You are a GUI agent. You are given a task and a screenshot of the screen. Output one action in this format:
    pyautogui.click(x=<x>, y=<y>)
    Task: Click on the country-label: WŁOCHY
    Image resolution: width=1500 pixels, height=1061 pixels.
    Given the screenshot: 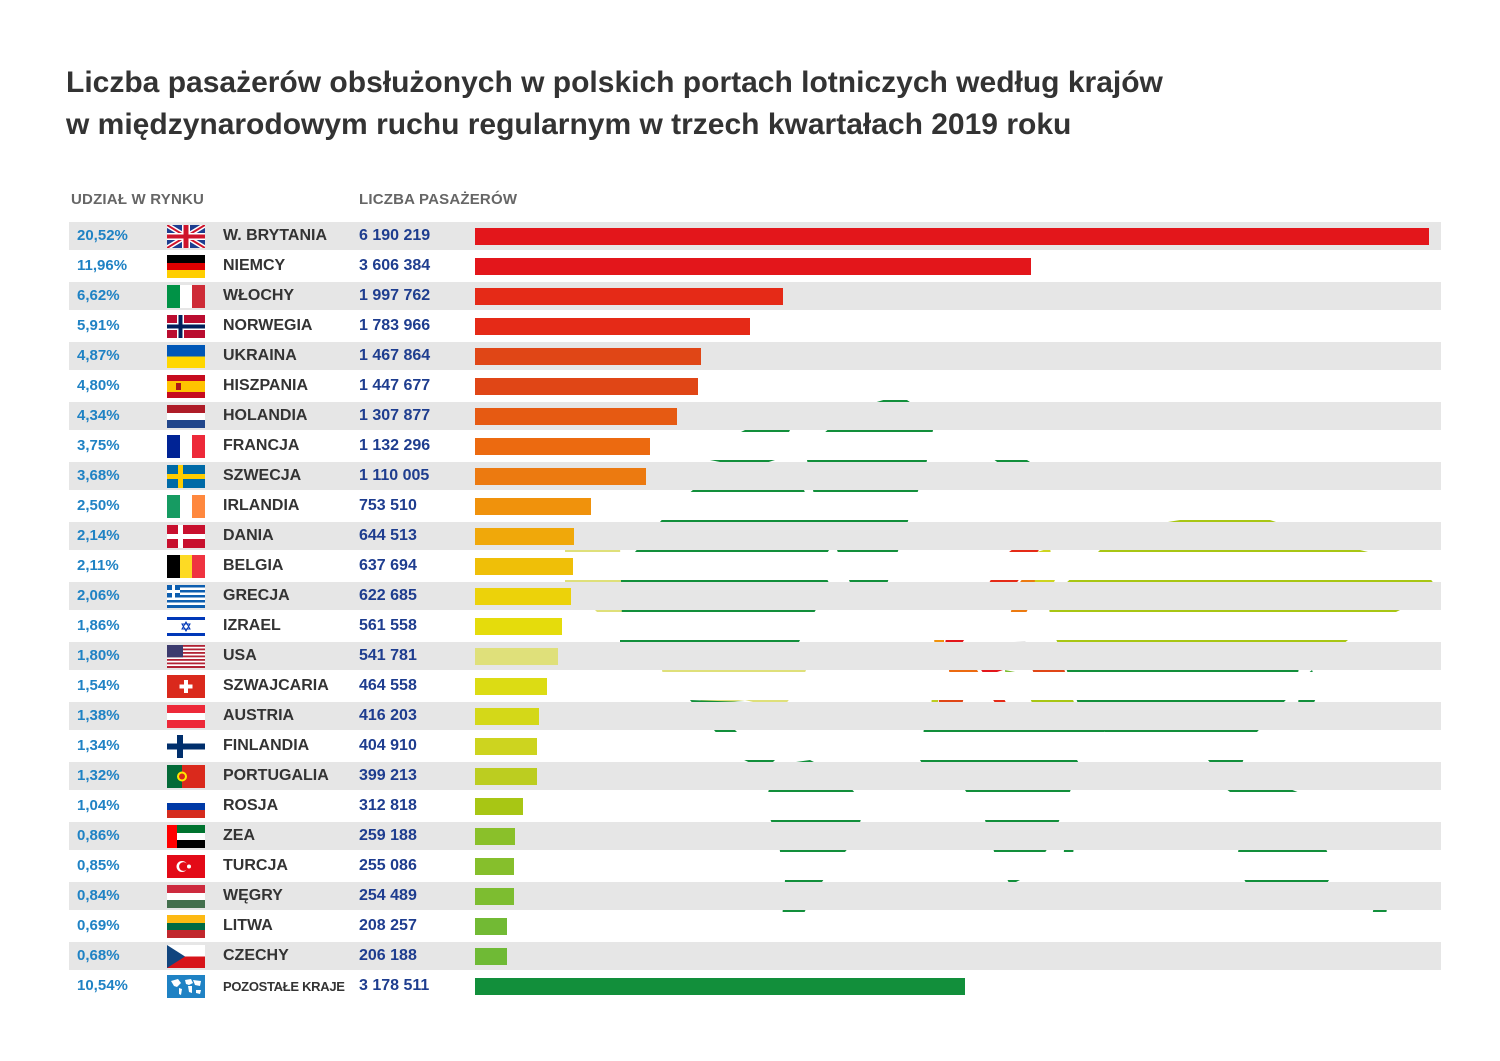 What is the action you would take?
    pyautogui.click(x=259, y=295)
    